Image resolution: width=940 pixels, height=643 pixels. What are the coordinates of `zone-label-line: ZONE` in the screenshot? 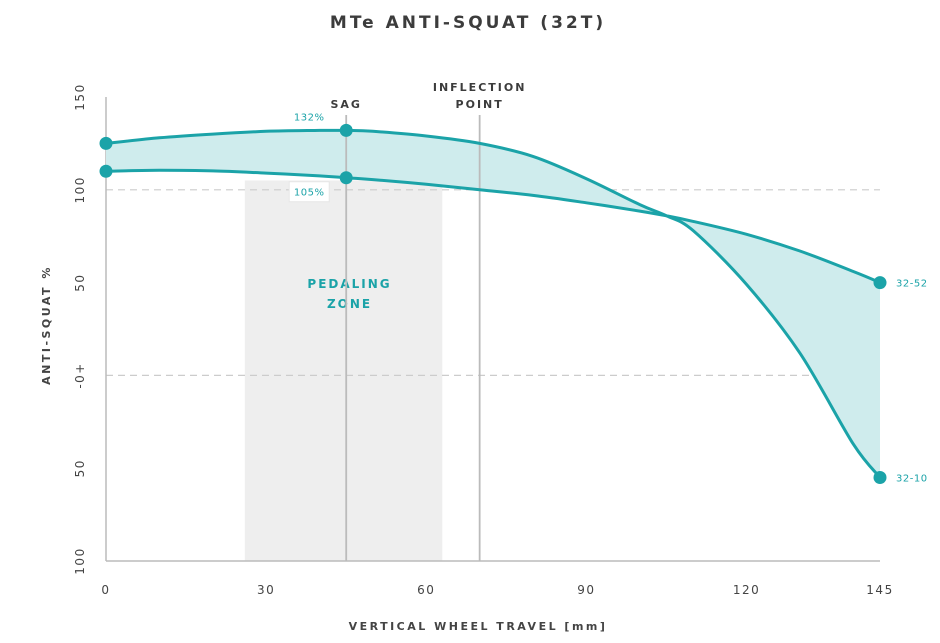 It's located at (349, 304).